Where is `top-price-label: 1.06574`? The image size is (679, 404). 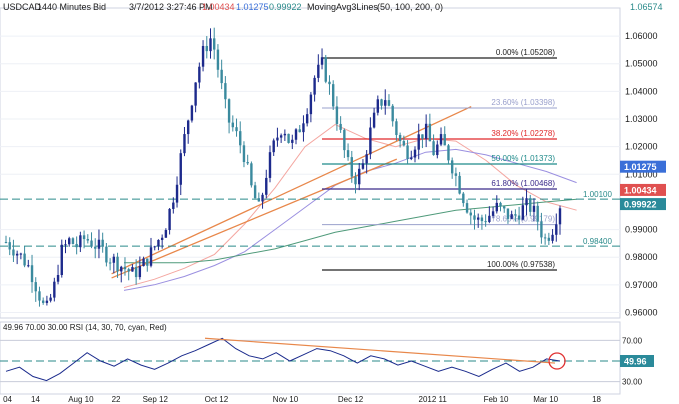
top-price-label: 1.06574 is located at coordinates (646, 7).